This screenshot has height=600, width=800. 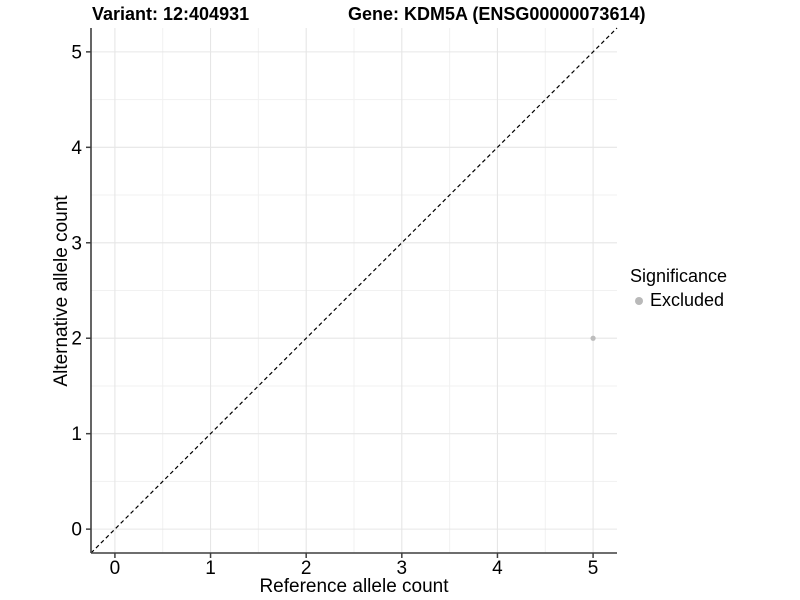 I want to click on legend-item-excluded: Excluded, so click(x=678, y=300).